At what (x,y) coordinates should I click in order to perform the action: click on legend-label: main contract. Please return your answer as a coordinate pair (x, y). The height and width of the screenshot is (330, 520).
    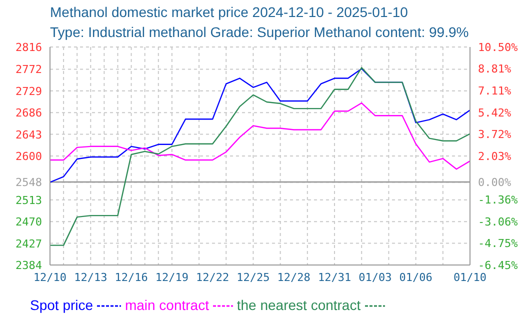
    Looking at the image, I should click on (167, 305).